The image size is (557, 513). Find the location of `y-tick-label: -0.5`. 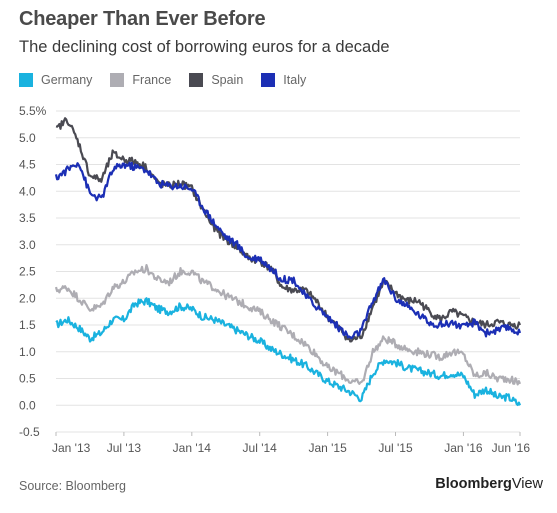

y-tick-label: -0.5 is located at coordinates (29, 432).